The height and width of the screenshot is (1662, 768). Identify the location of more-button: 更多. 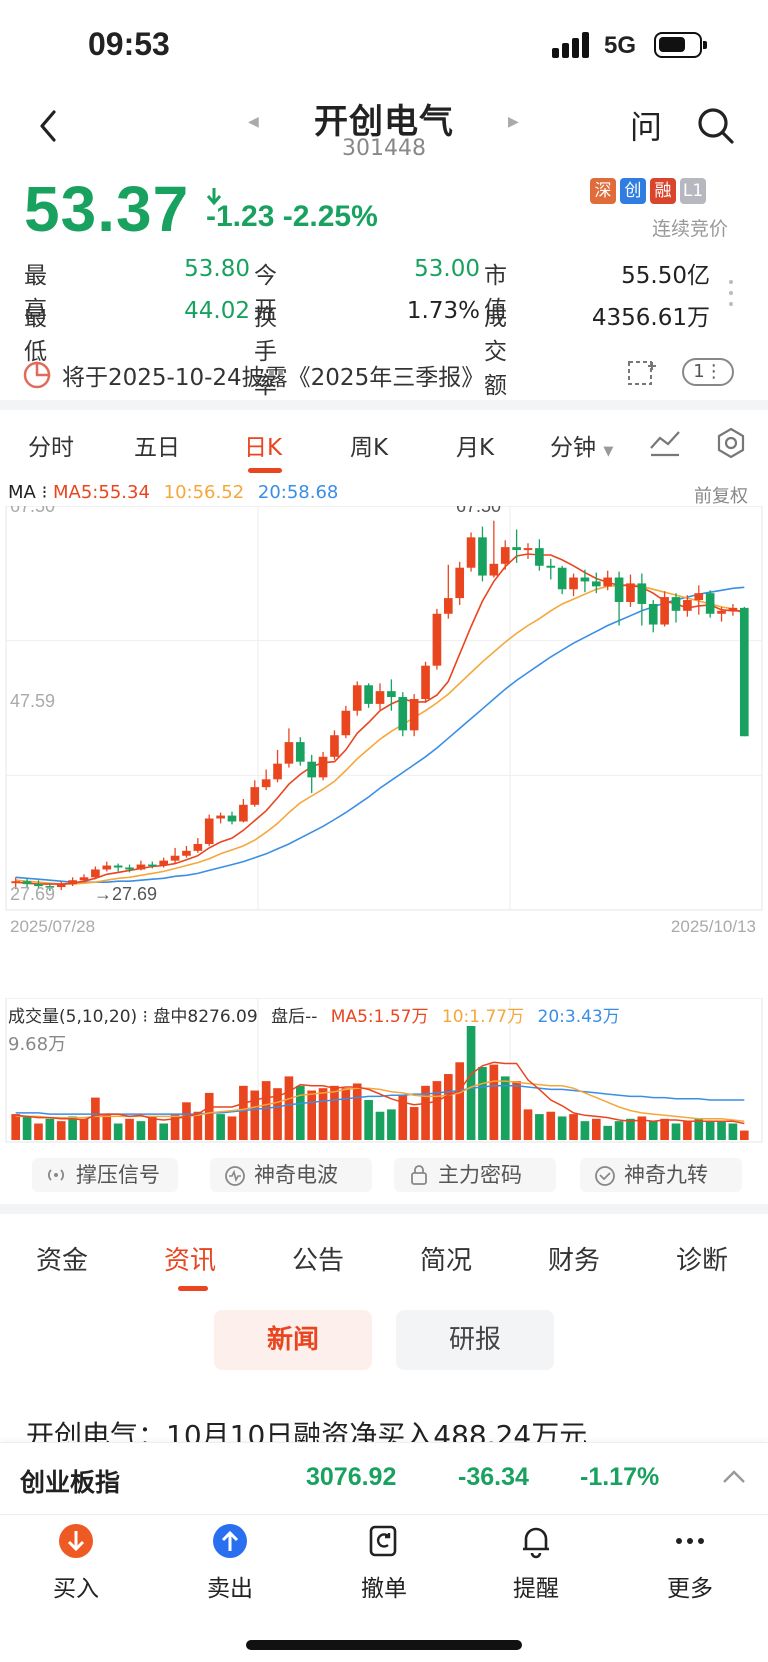
(690, 1563).